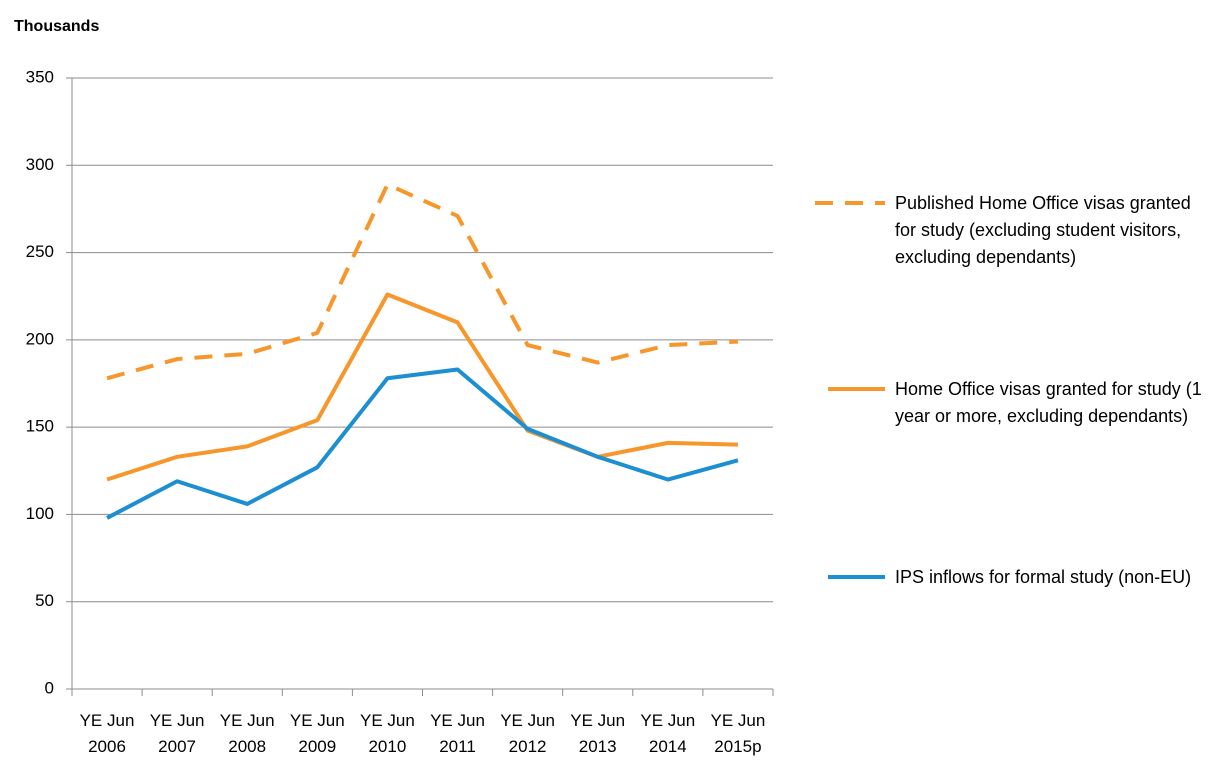 This screenshot has height=765, width=1217. Describe the element at coordinates (40, 338) in the screenshot. I see `y-tick-label: 200` at that location.